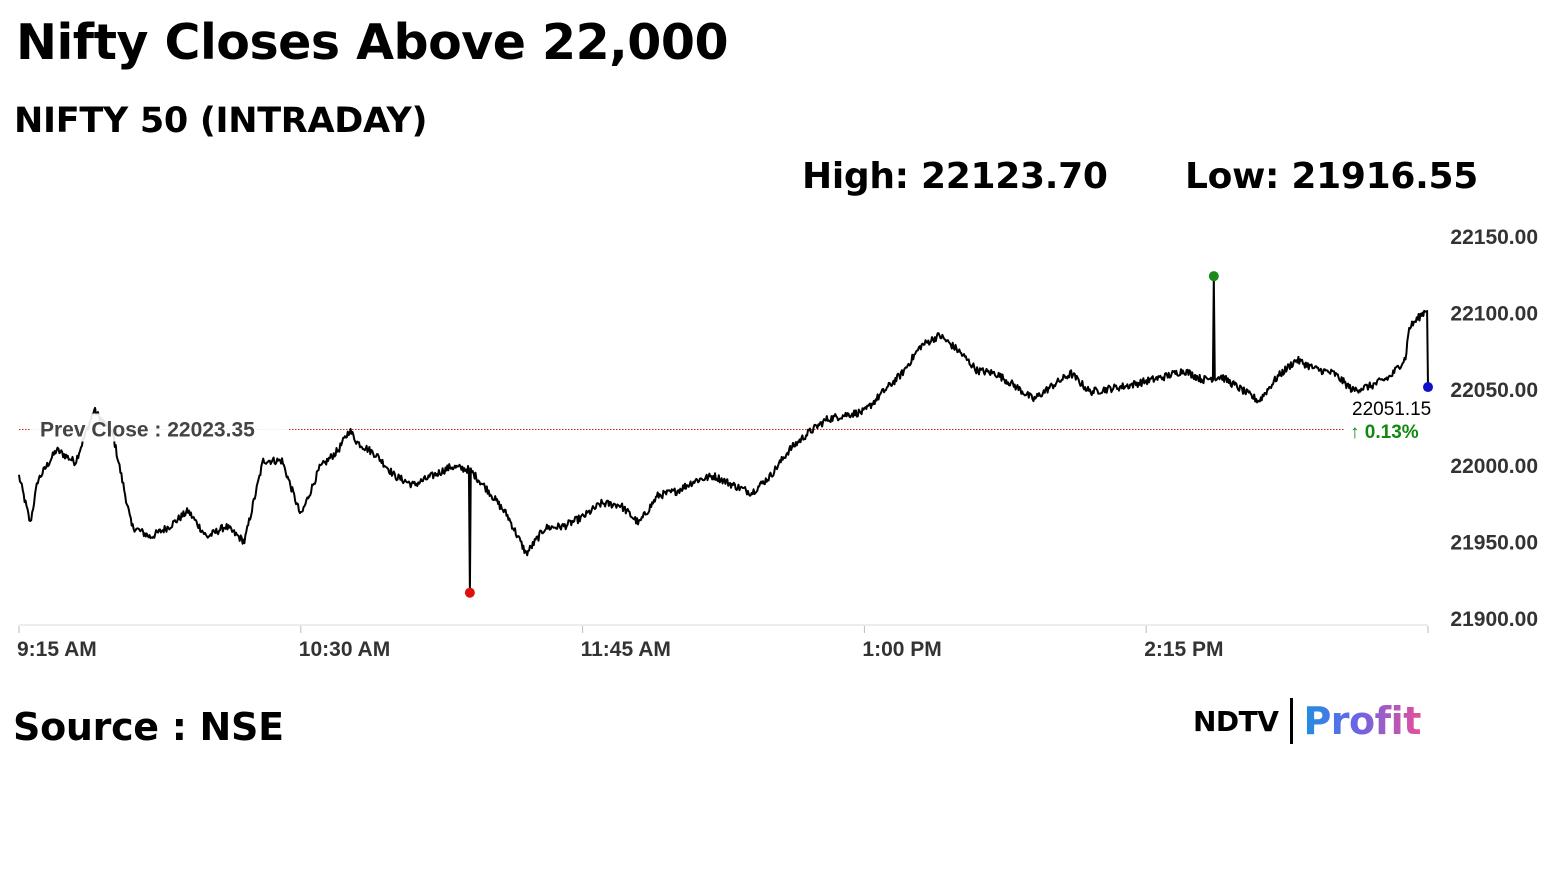 Image resolution: width=1555 pixels, height=874 pixels. I want to click on y-tick-label: 22100.00, so click(1494, 313).